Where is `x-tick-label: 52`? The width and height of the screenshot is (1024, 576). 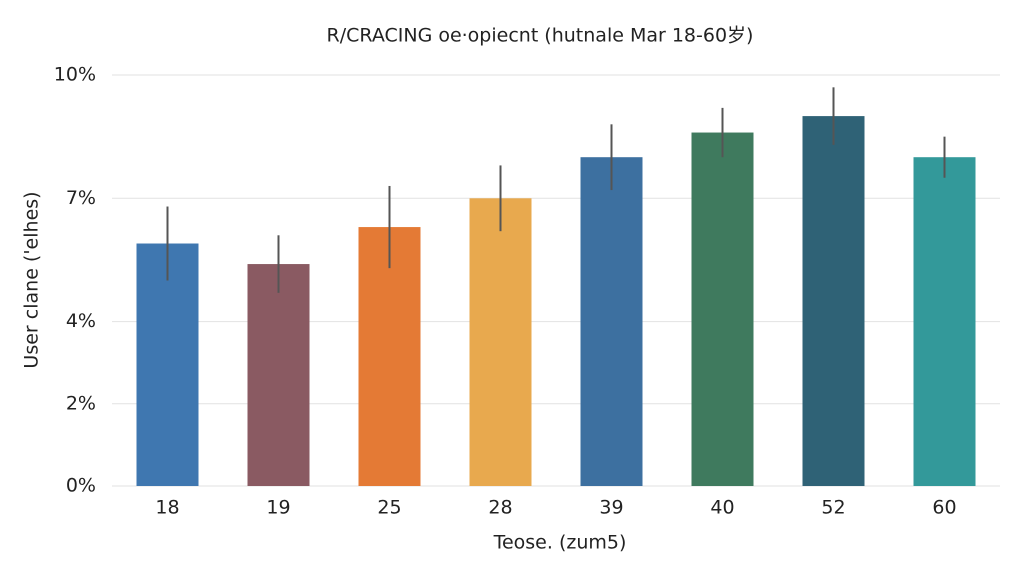 x-tick-label: 52 is located at coordinates (833, 508).